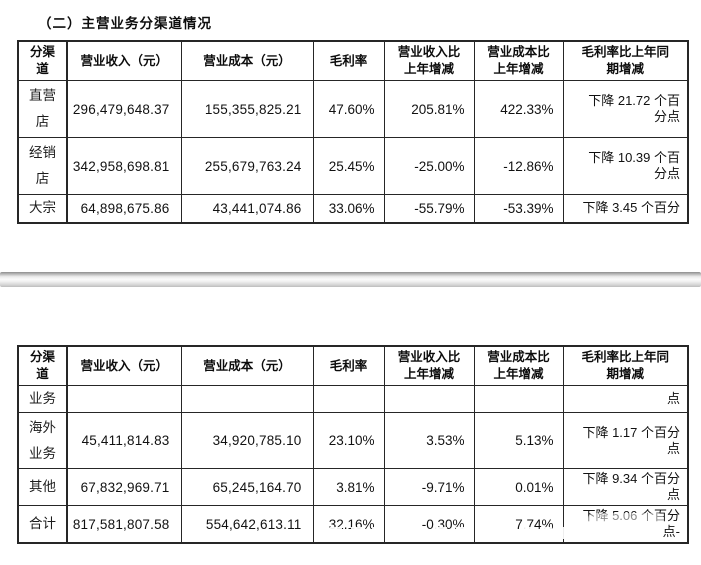 The width and height of the screenshot is (701, 565). I want to click on cell-revenue-yoy: -0.30%, so click(429, 524).